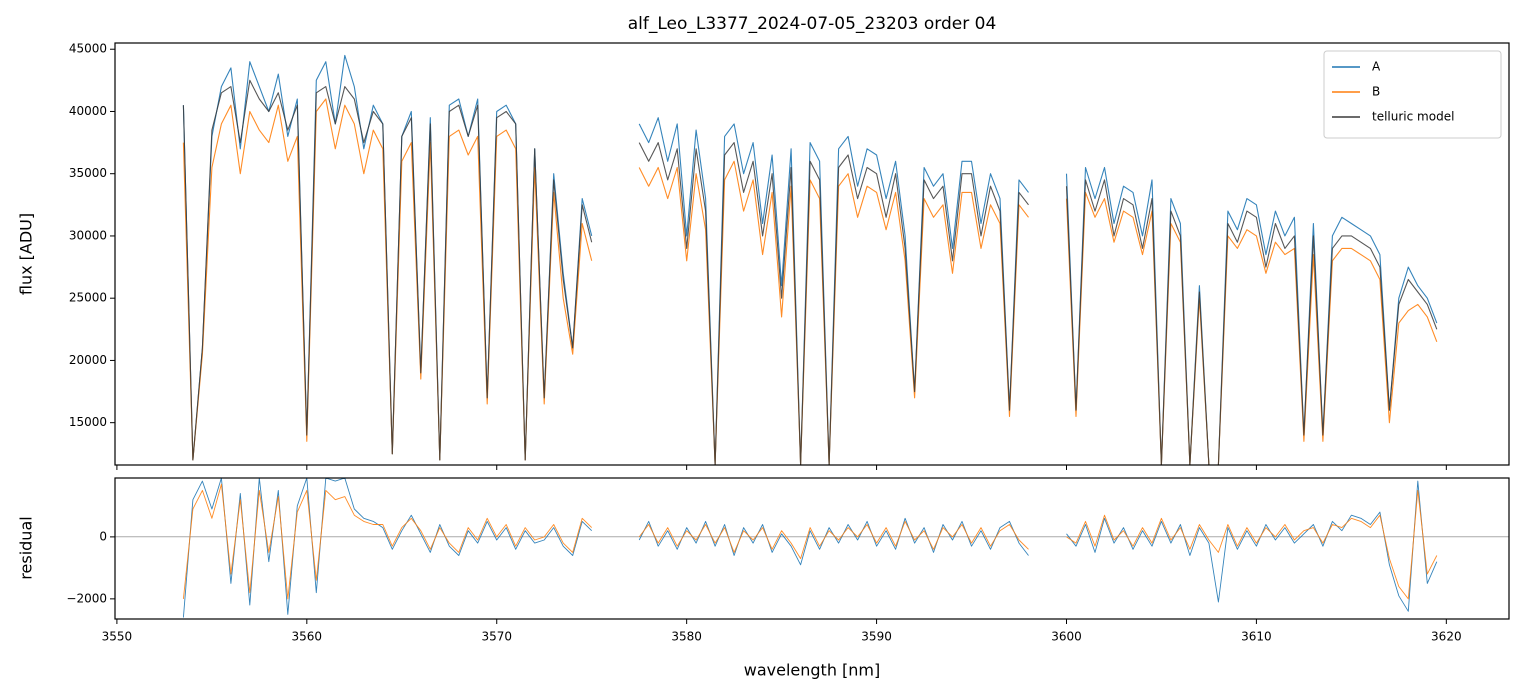  I want to click on x-tick-label: 3620, so click(1446, 637).